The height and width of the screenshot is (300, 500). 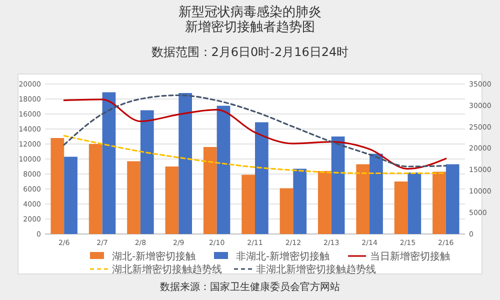 I want to click on legend-label: 湖北-新增密切接触, so click(x=154, y=256).